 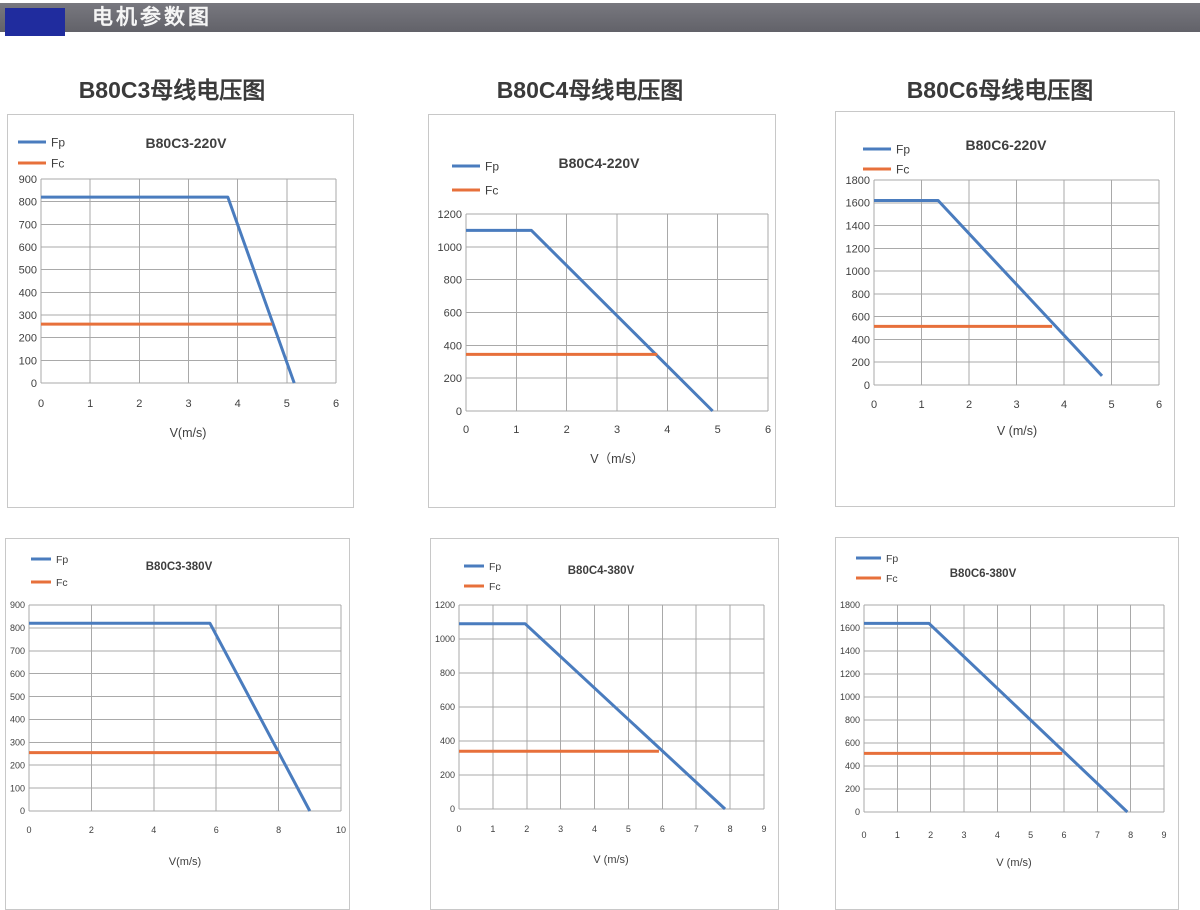 What do you see at coordinates (28, 361) in the screenshot?
I see `y-tick-label: 100` at bounding box center [28, 361].